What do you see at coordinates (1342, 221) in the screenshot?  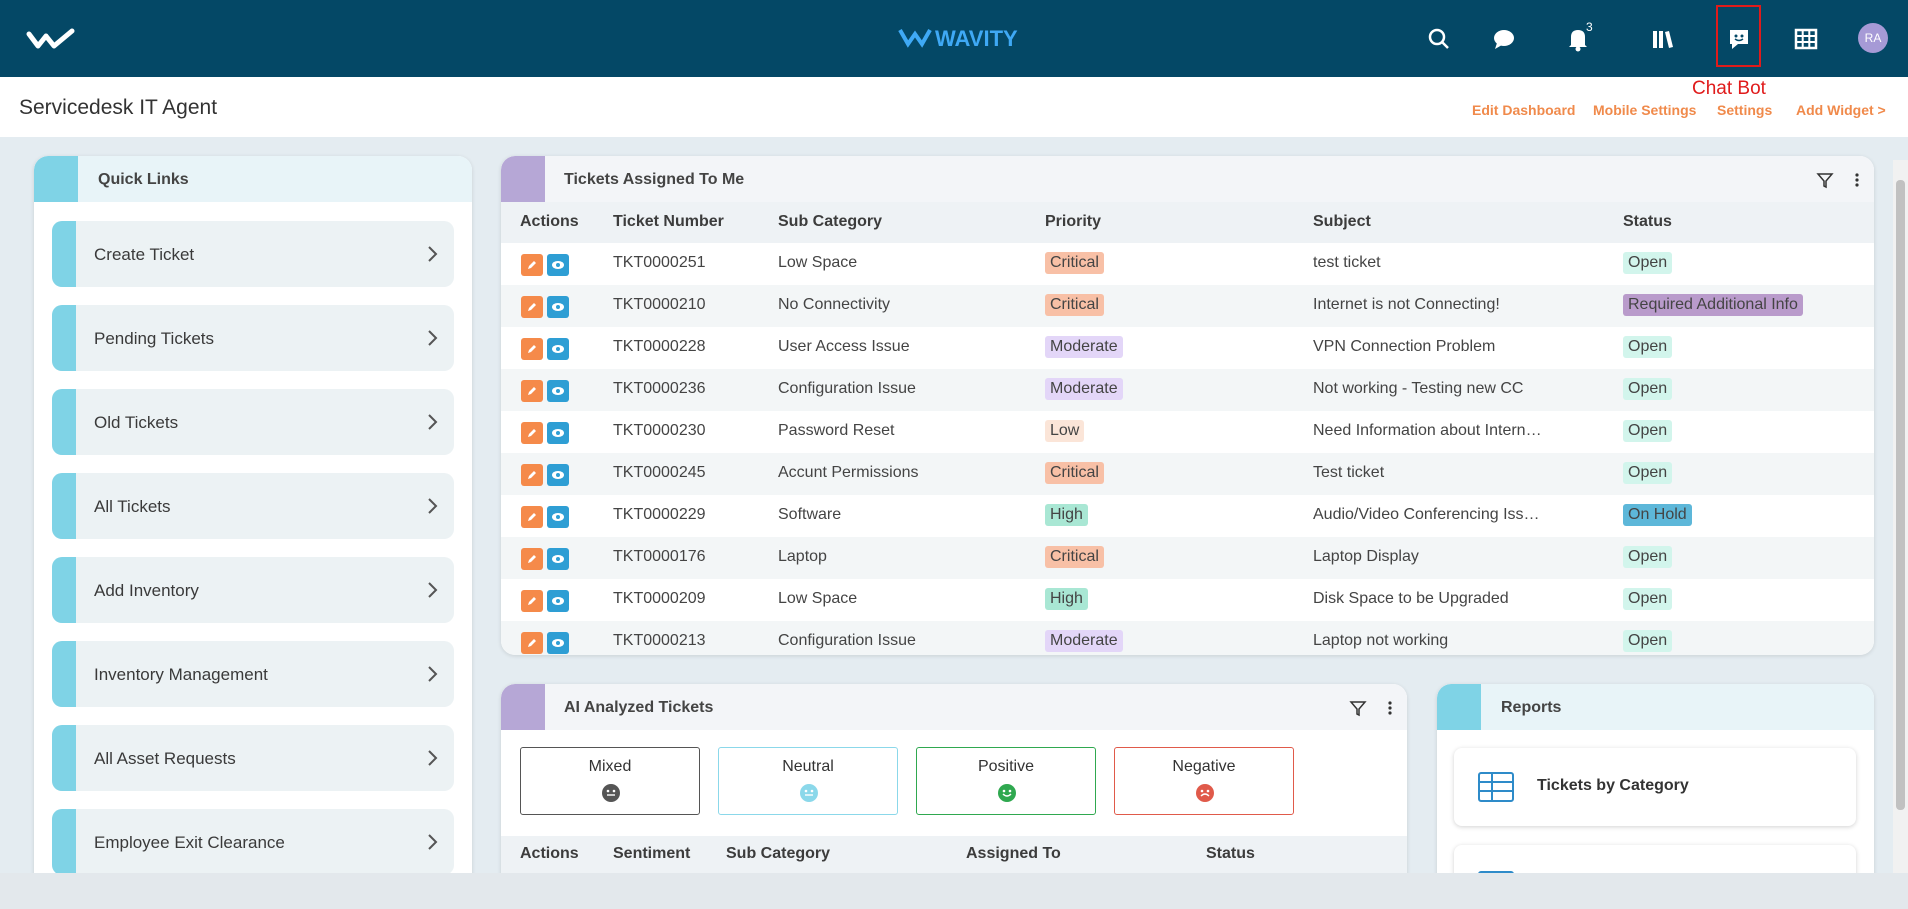 I see `column-header: Subject` at bounding box center [1342, 221].